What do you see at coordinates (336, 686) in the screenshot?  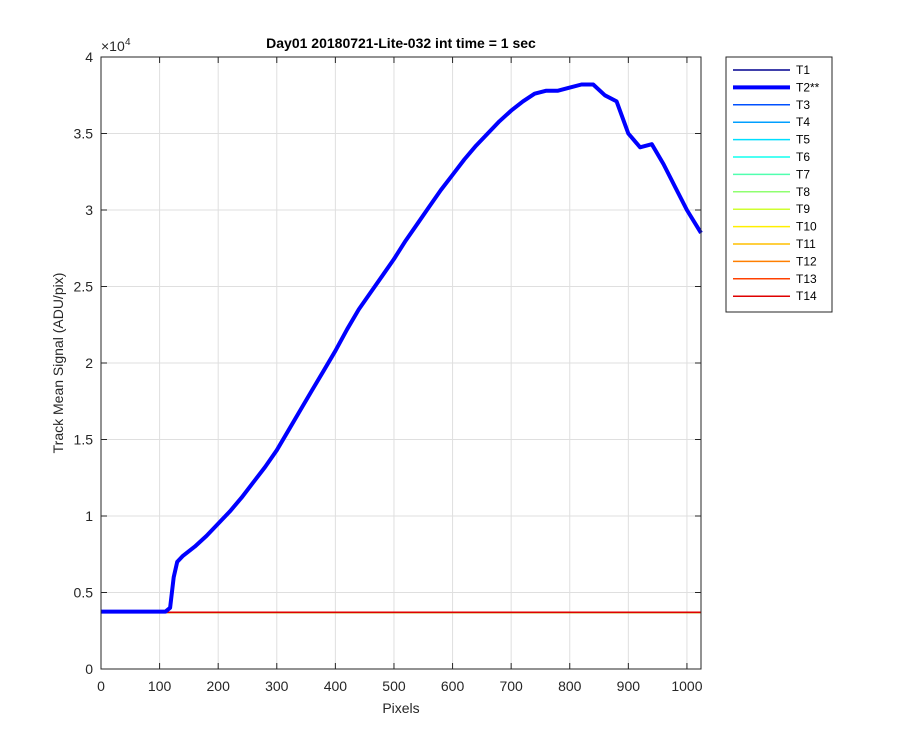 I see `x-tick-label: 400` at bounding box center [336, 686].